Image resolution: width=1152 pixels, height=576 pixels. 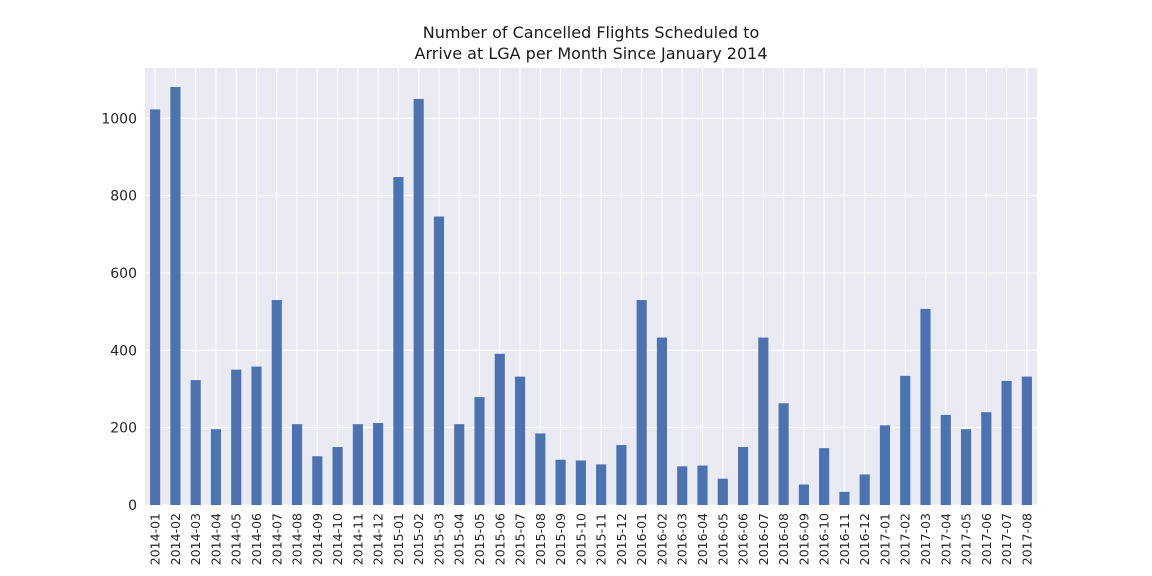 I want to click on y-axis-ticks: 0 200 400 600 800 1000, so click(x=119, y=312).